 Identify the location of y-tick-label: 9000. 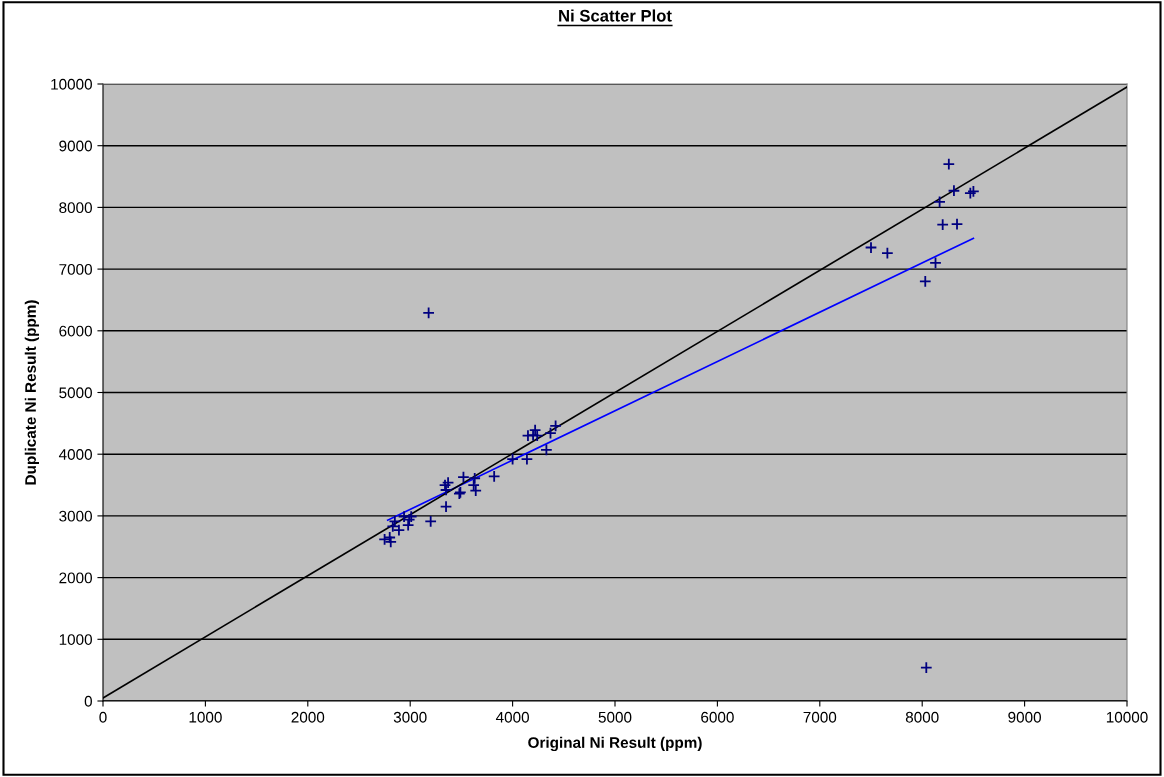
(75, 146).